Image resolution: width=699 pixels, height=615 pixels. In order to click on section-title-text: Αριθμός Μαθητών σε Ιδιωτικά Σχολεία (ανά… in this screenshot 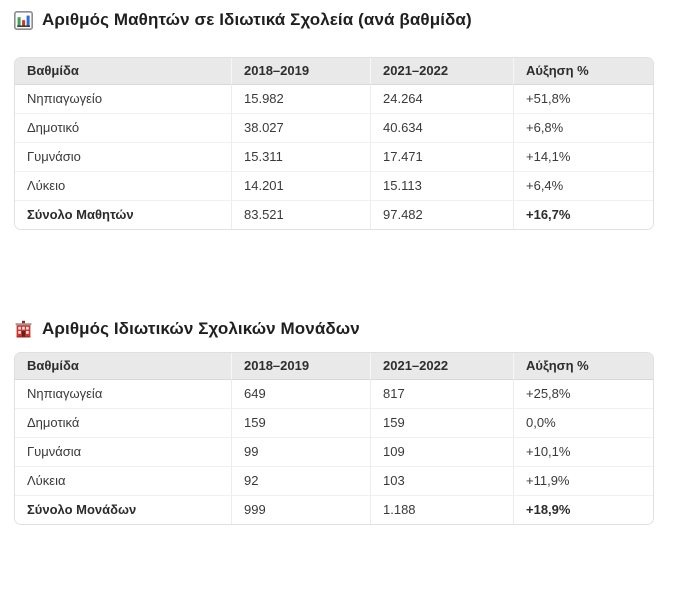, I will do `click(257, 19)`.